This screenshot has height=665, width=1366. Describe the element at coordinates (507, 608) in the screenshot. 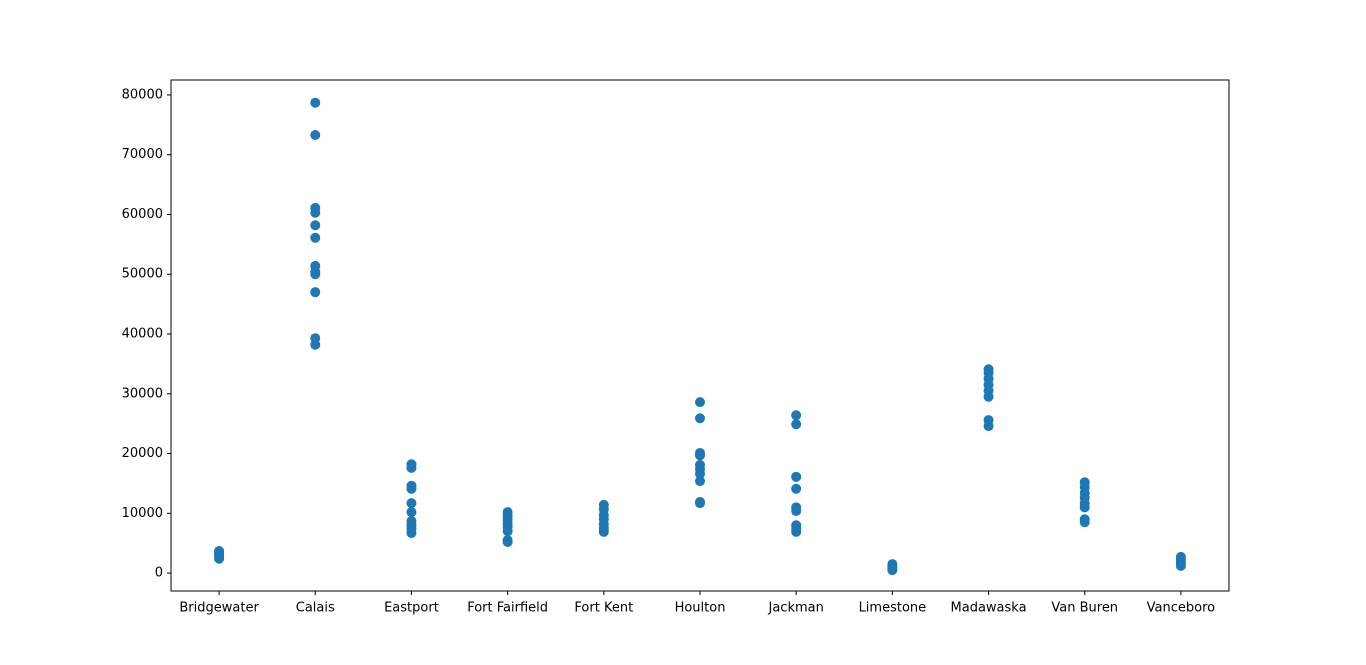

I see `x-tick-label: Fort Fairfield` at that location.